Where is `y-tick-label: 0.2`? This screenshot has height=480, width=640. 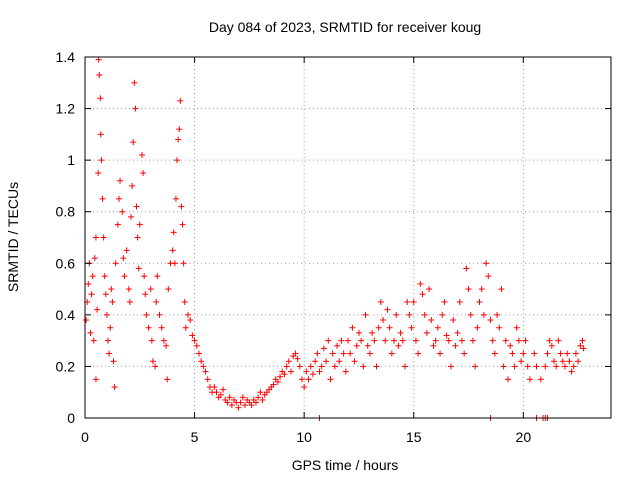
y-tick-label: 0.2 is located at coordinates (66, 366).